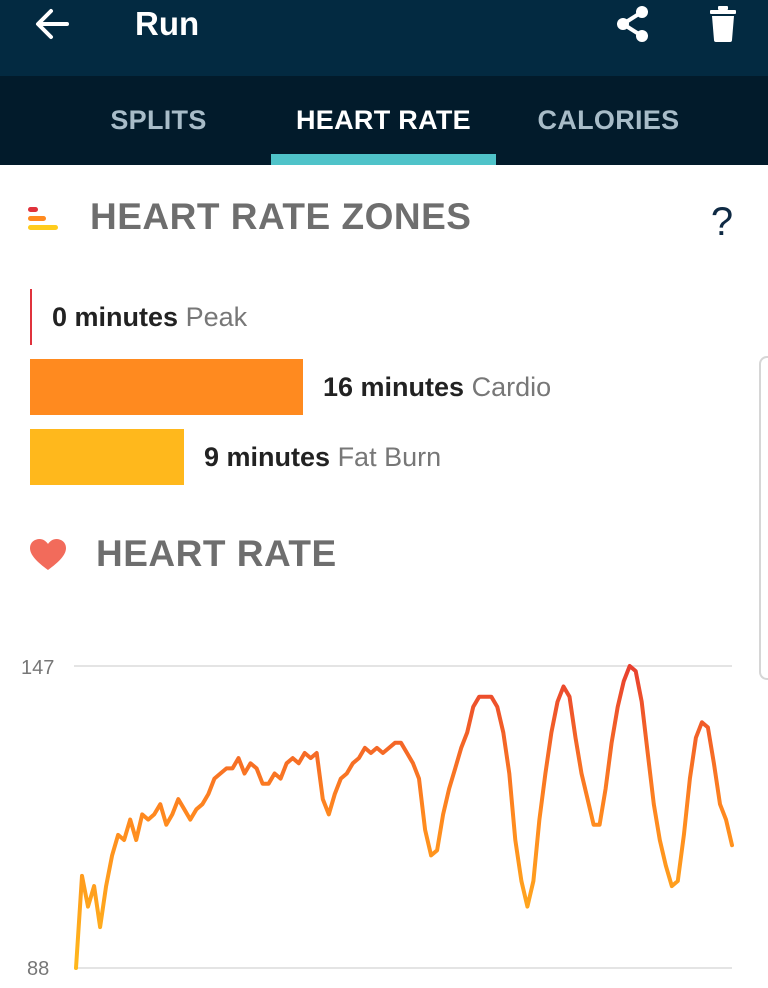 The image size is (768, 988). Describe the element at coordinates (38, 969) in the screenshot. I see `y-tick-label-min: 88` at that location.